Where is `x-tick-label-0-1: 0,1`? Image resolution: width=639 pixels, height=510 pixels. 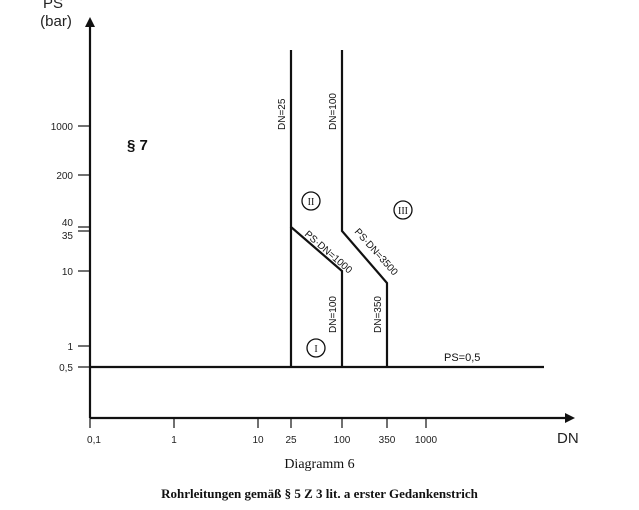
x-tick-label-0-1: 0,1 is located at coordinates (94, 440).